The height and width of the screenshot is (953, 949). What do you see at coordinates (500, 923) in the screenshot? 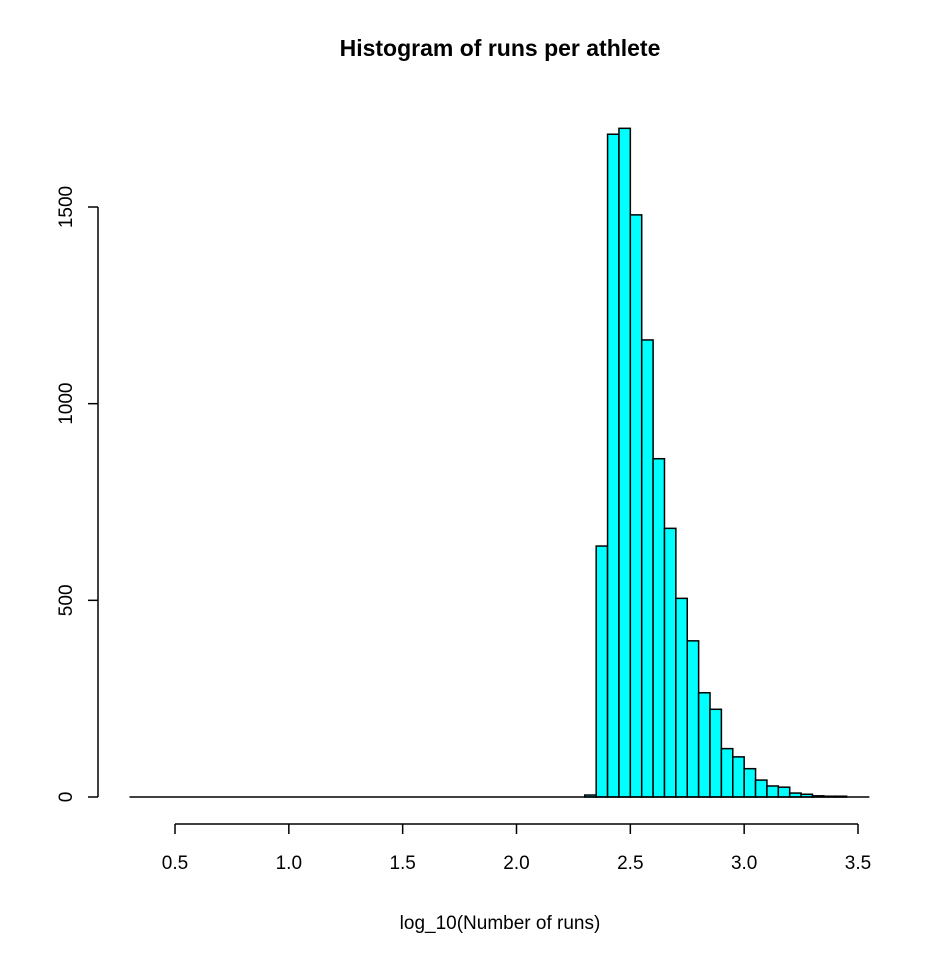
I see `x-axis-label: log_10(Number of runs)` at bounding box center [500, 923].